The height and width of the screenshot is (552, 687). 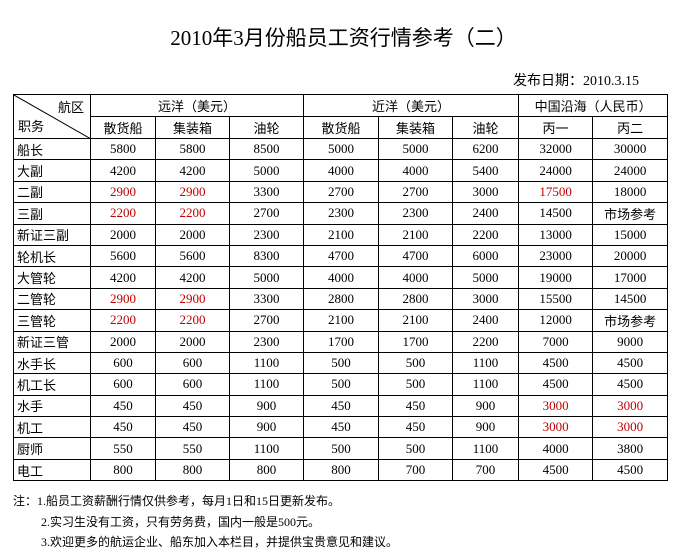 I want to click on salary-cell: 14500, so click(x=630, y=299).